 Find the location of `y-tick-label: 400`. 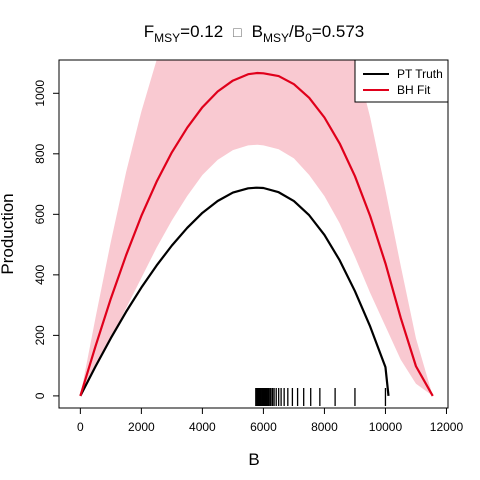

y-tick-label: 400 is located at coordinates (40, 275).